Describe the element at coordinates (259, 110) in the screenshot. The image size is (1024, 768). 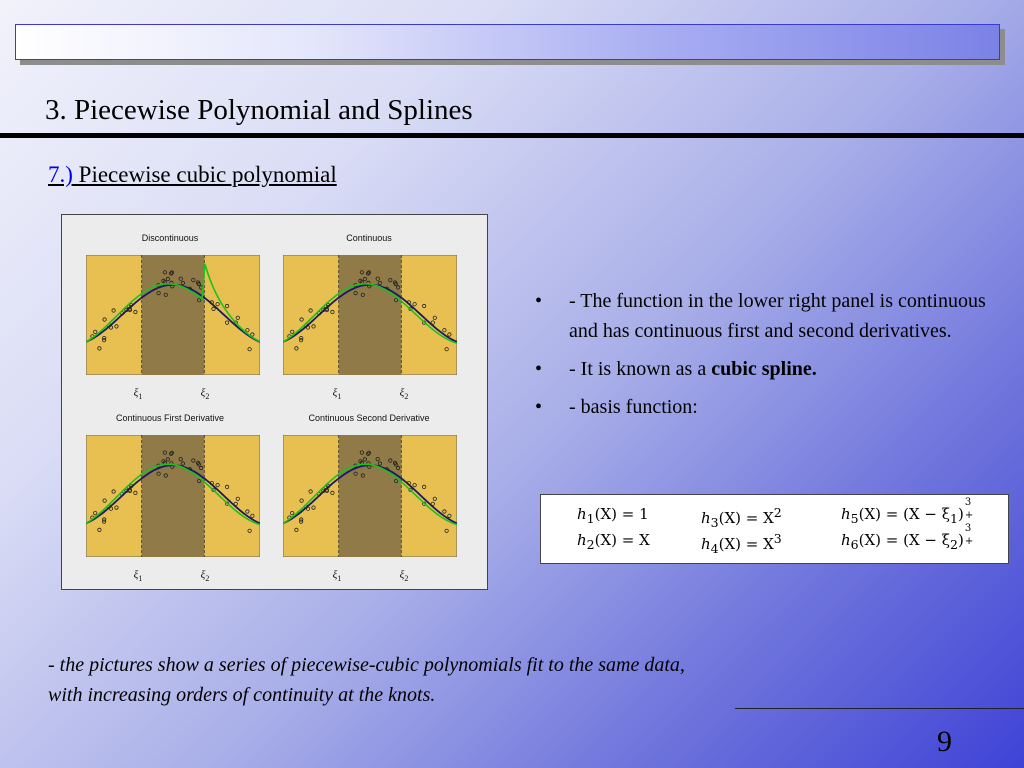
I see `slide-title: 3. Piecewise Polynomial and Splines` at that location.